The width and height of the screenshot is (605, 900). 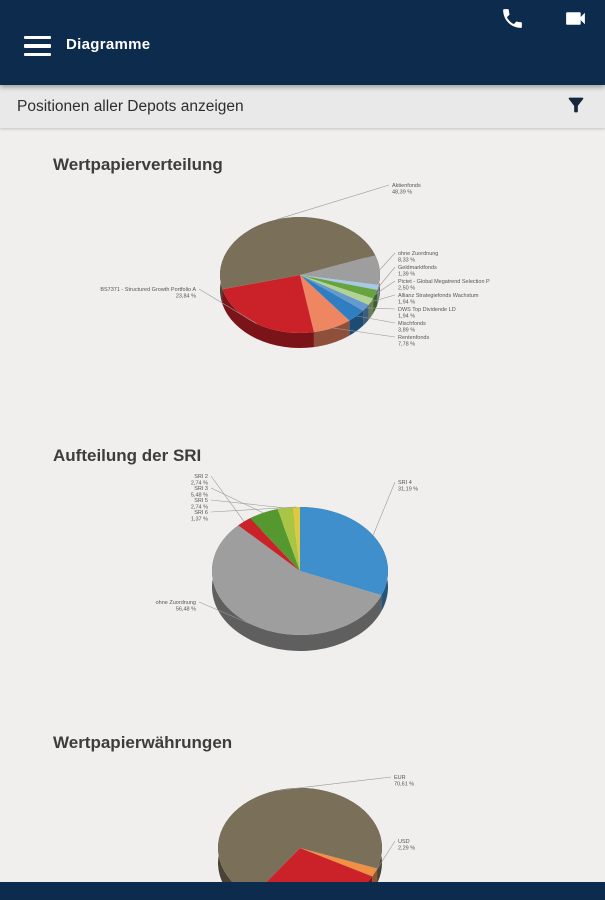 What do you see at coordinates (406, 845) in the screenshot?
I see `slice-label: USD 2,29 %` at bounding box center [406, 845].